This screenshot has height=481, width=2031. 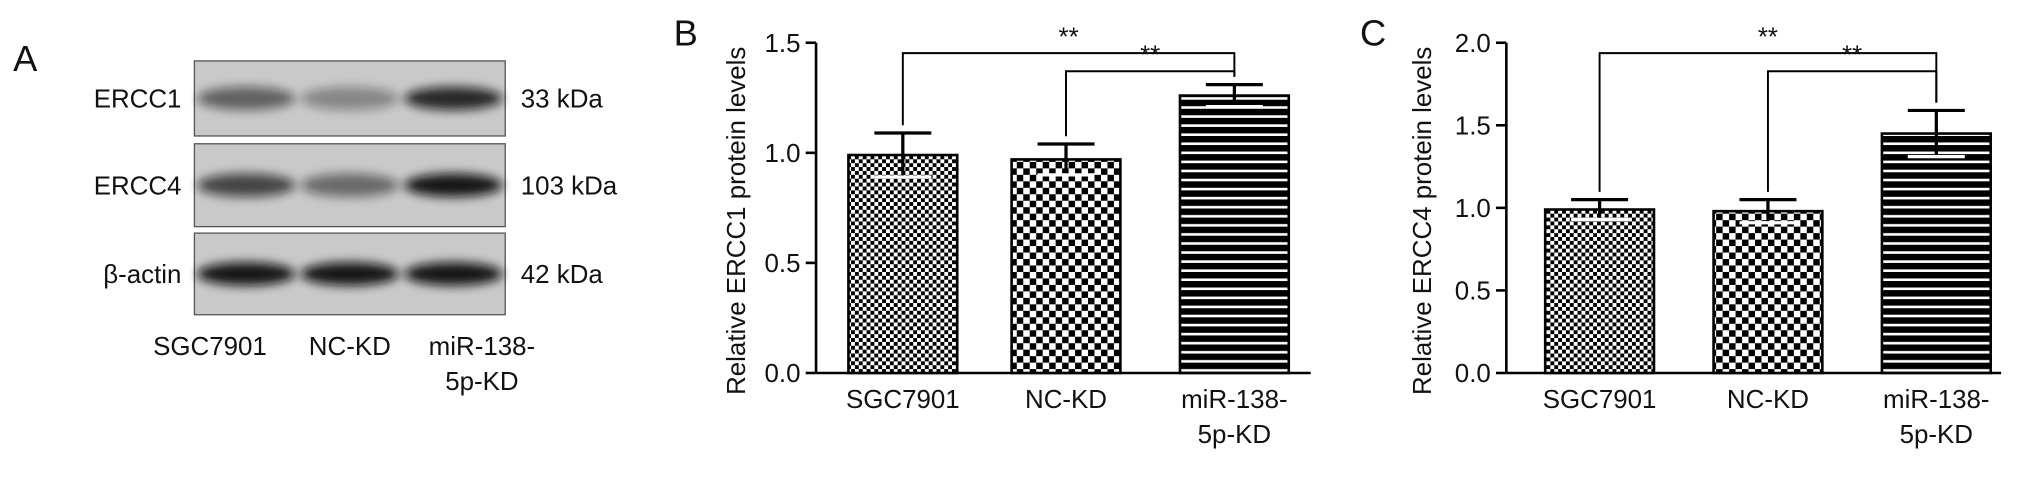 I want to click on panel-label: C, so click(x=1373, y=32).